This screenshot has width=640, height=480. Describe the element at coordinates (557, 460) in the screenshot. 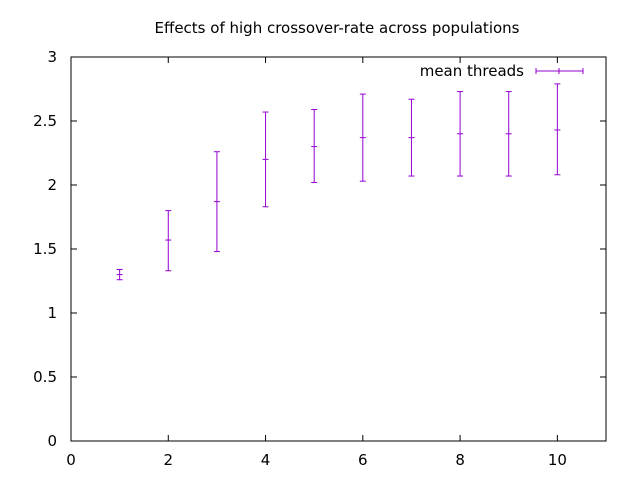

I see `x-tick-label: 10` at that location.